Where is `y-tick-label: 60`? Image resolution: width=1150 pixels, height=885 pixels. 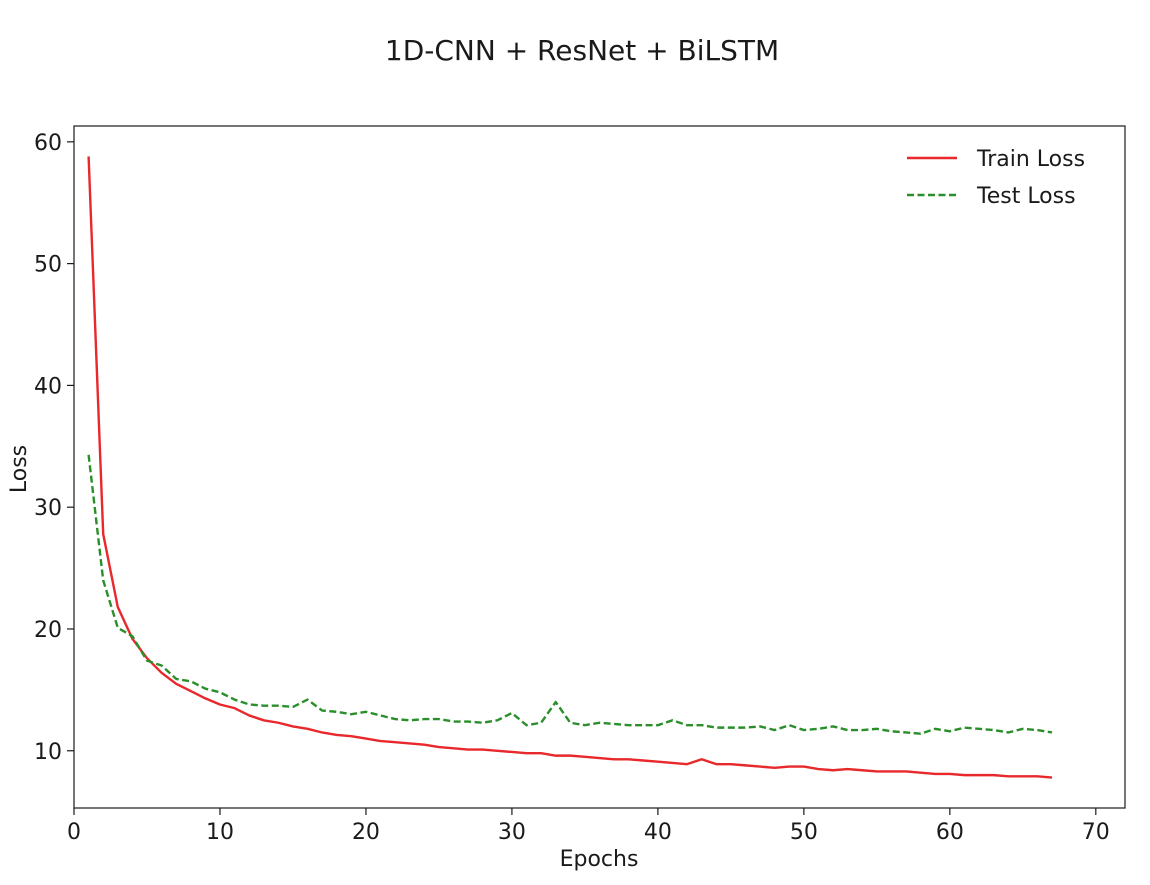
y-tick-label: 60 is located at coordinates (48, 143).